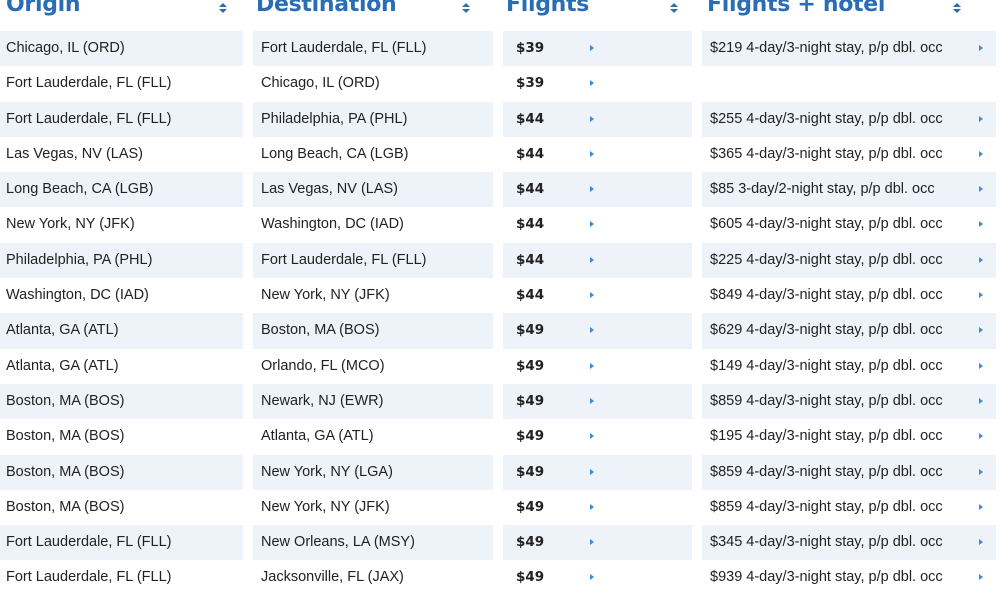  I want to click on flight-hotel-cell: $149 4-day/3-night stay, p/p dbl. occ, so click(849, 366).